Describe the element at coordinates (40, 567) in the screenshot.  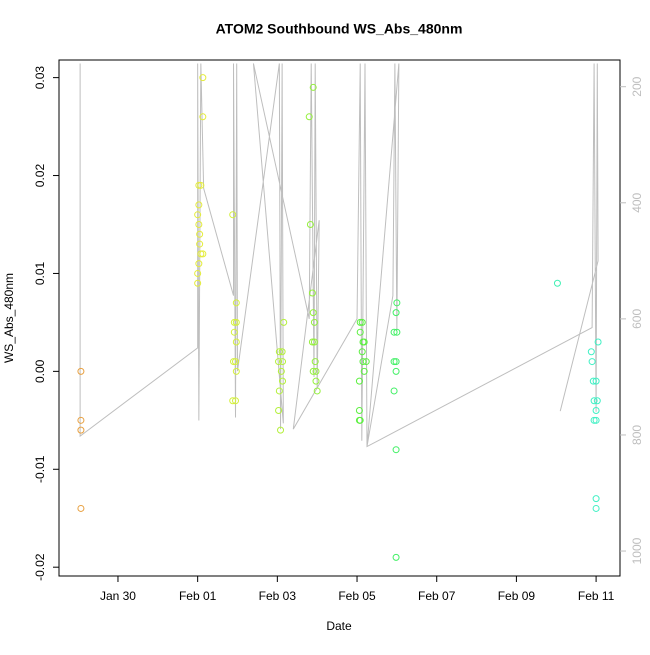
I see `y-tick-label: -0.02` at that location.